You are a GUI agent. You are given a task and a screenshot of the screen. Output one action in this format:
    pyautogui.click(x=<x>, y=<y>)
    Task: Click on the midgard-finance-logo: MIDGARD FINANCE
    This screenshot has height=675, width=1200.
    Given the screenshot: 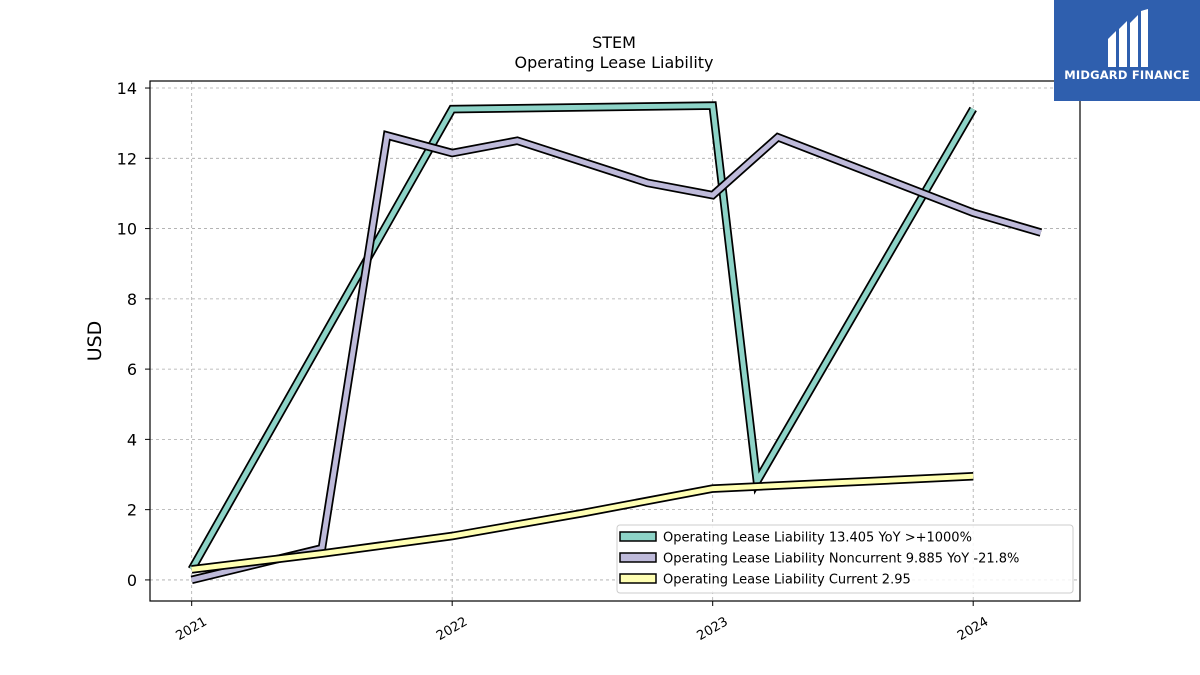 What is the action you would take?
    pyautogui.click(x=1127, y=50)
    